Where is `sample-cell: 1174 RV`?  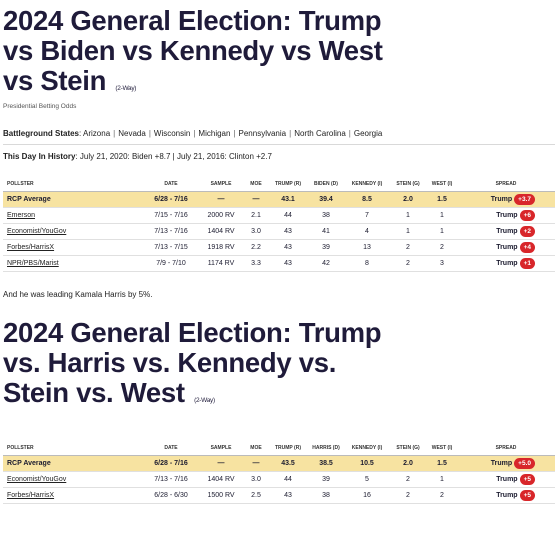
sample-cell: 1174 RV is located at coordinates (221, 263).